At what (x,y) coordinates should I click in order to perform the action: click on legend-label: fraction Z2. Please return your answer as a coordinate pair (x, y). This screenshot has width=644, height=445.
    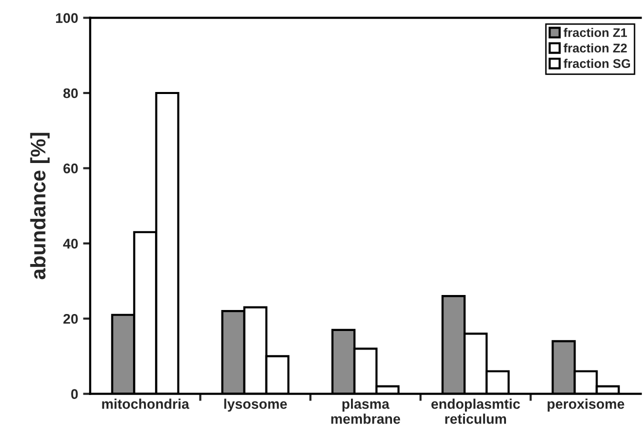
    Looking at the image, I should click on (595, 48).